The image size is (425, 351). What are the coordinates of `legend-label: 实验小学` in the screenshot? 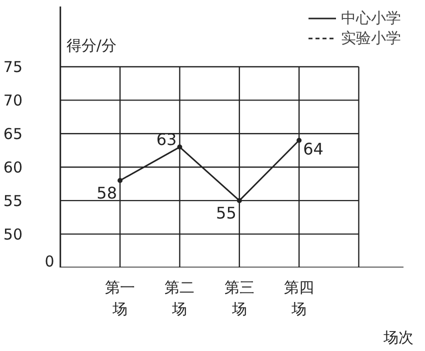 It's located at (371, 38).